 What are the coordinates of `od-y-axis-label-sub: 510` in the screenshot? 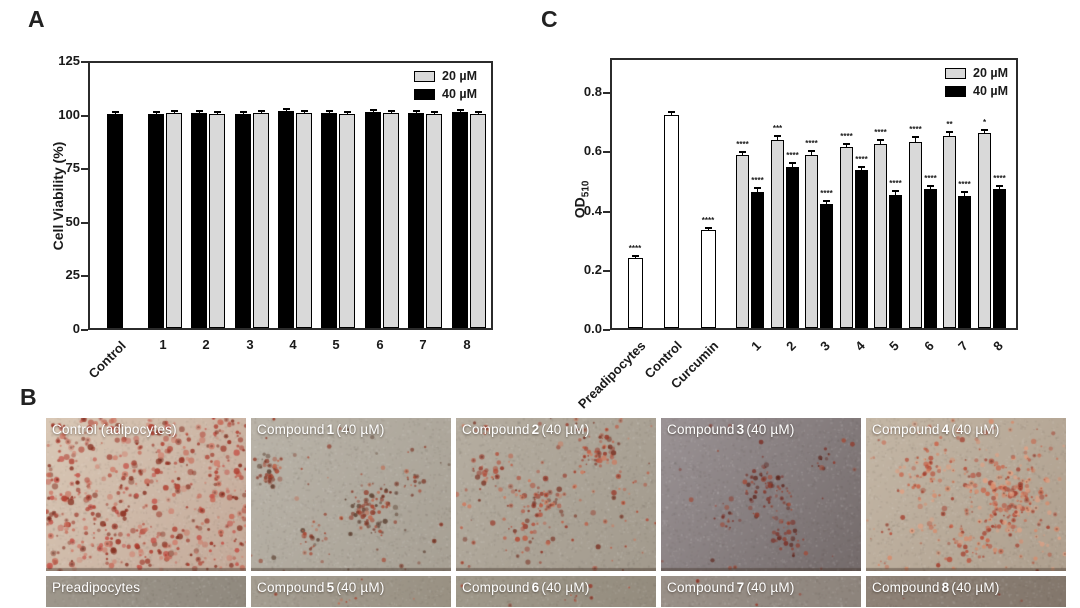 It's located at (586, 189).